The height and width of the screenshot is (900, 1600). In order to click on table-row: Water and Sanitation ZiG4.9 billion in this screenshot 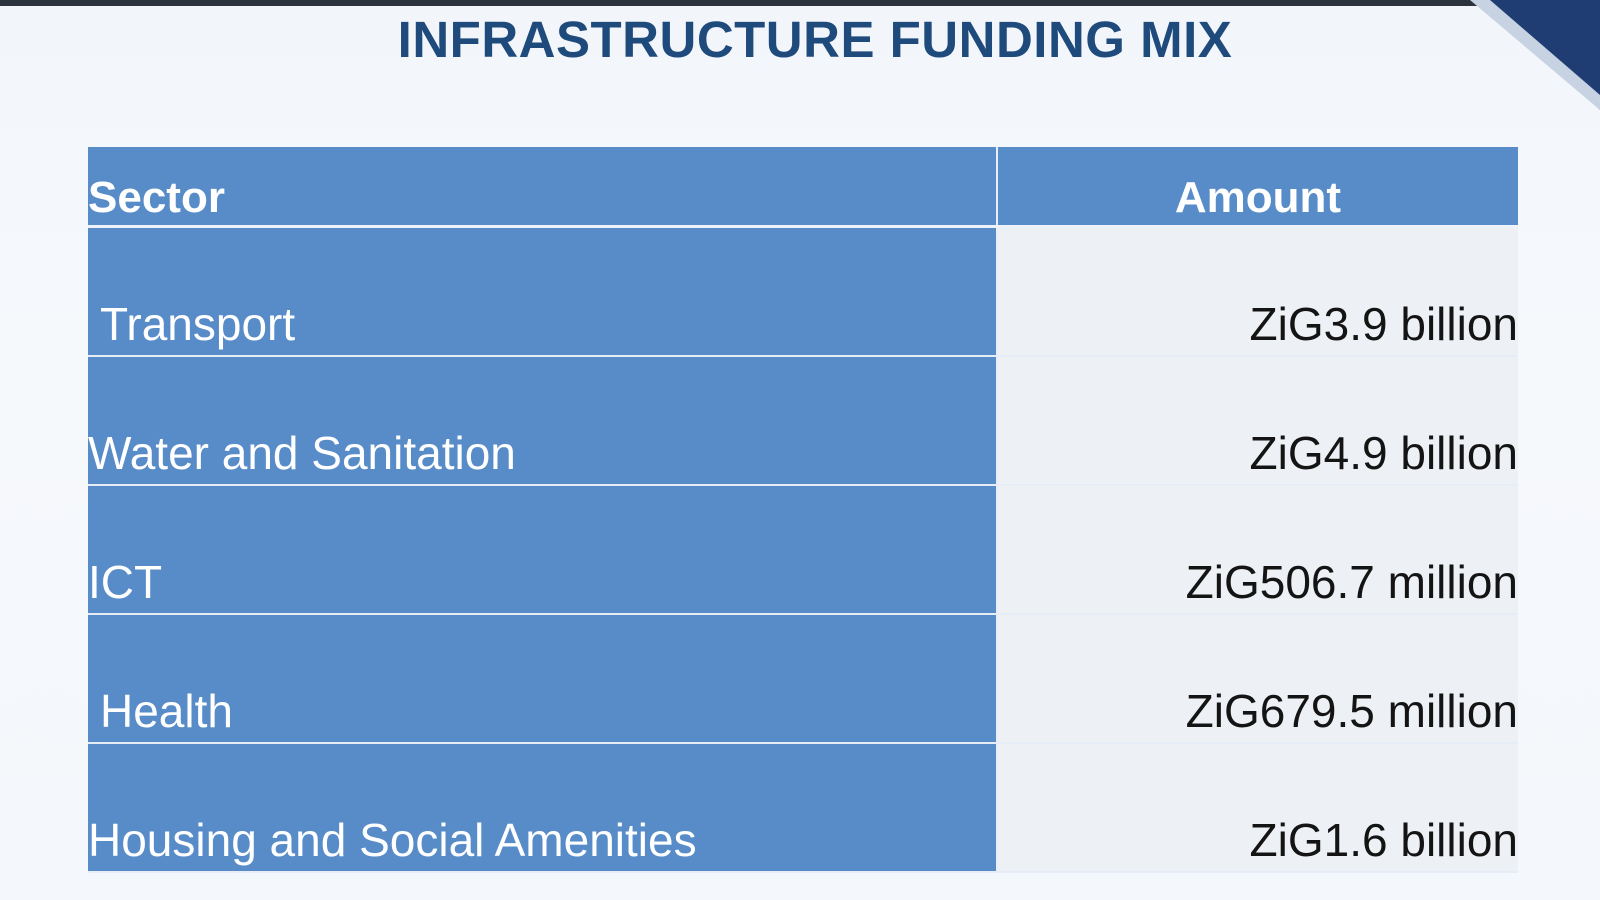, I will do `click(803, 421)`.